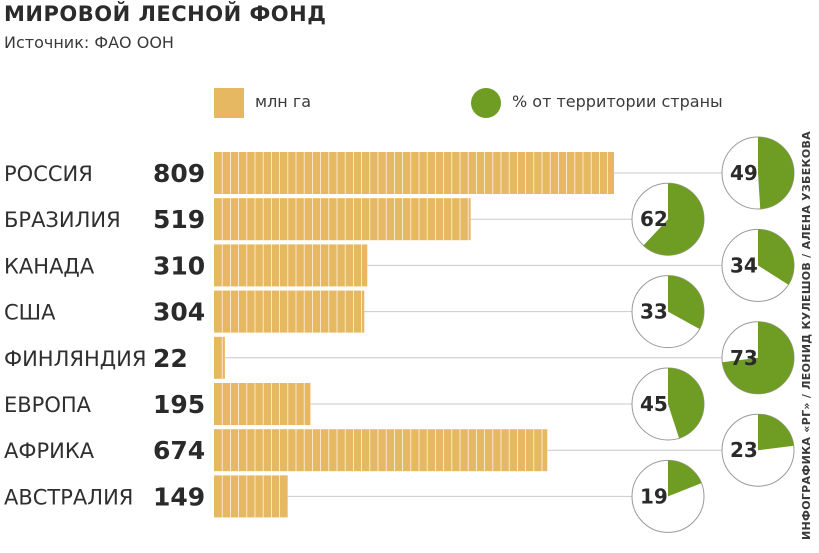  Describe the element at coordinates (744, 358) in the screenshot. I see `percent-label: 73` at that location.